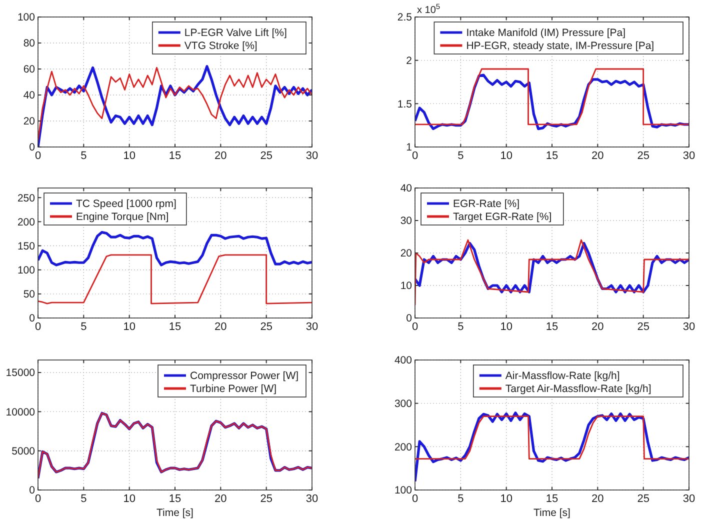 The image size is (702, 519). I want to click on legend-label: Target EGR-Rate [%], so click(502, 217).